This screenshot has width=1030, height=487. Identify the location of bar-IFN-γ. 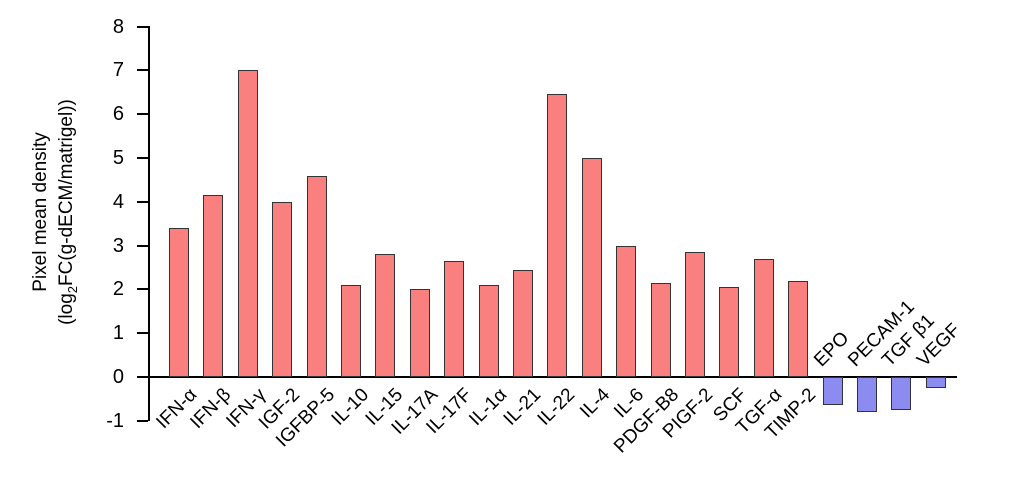
(247, 223).